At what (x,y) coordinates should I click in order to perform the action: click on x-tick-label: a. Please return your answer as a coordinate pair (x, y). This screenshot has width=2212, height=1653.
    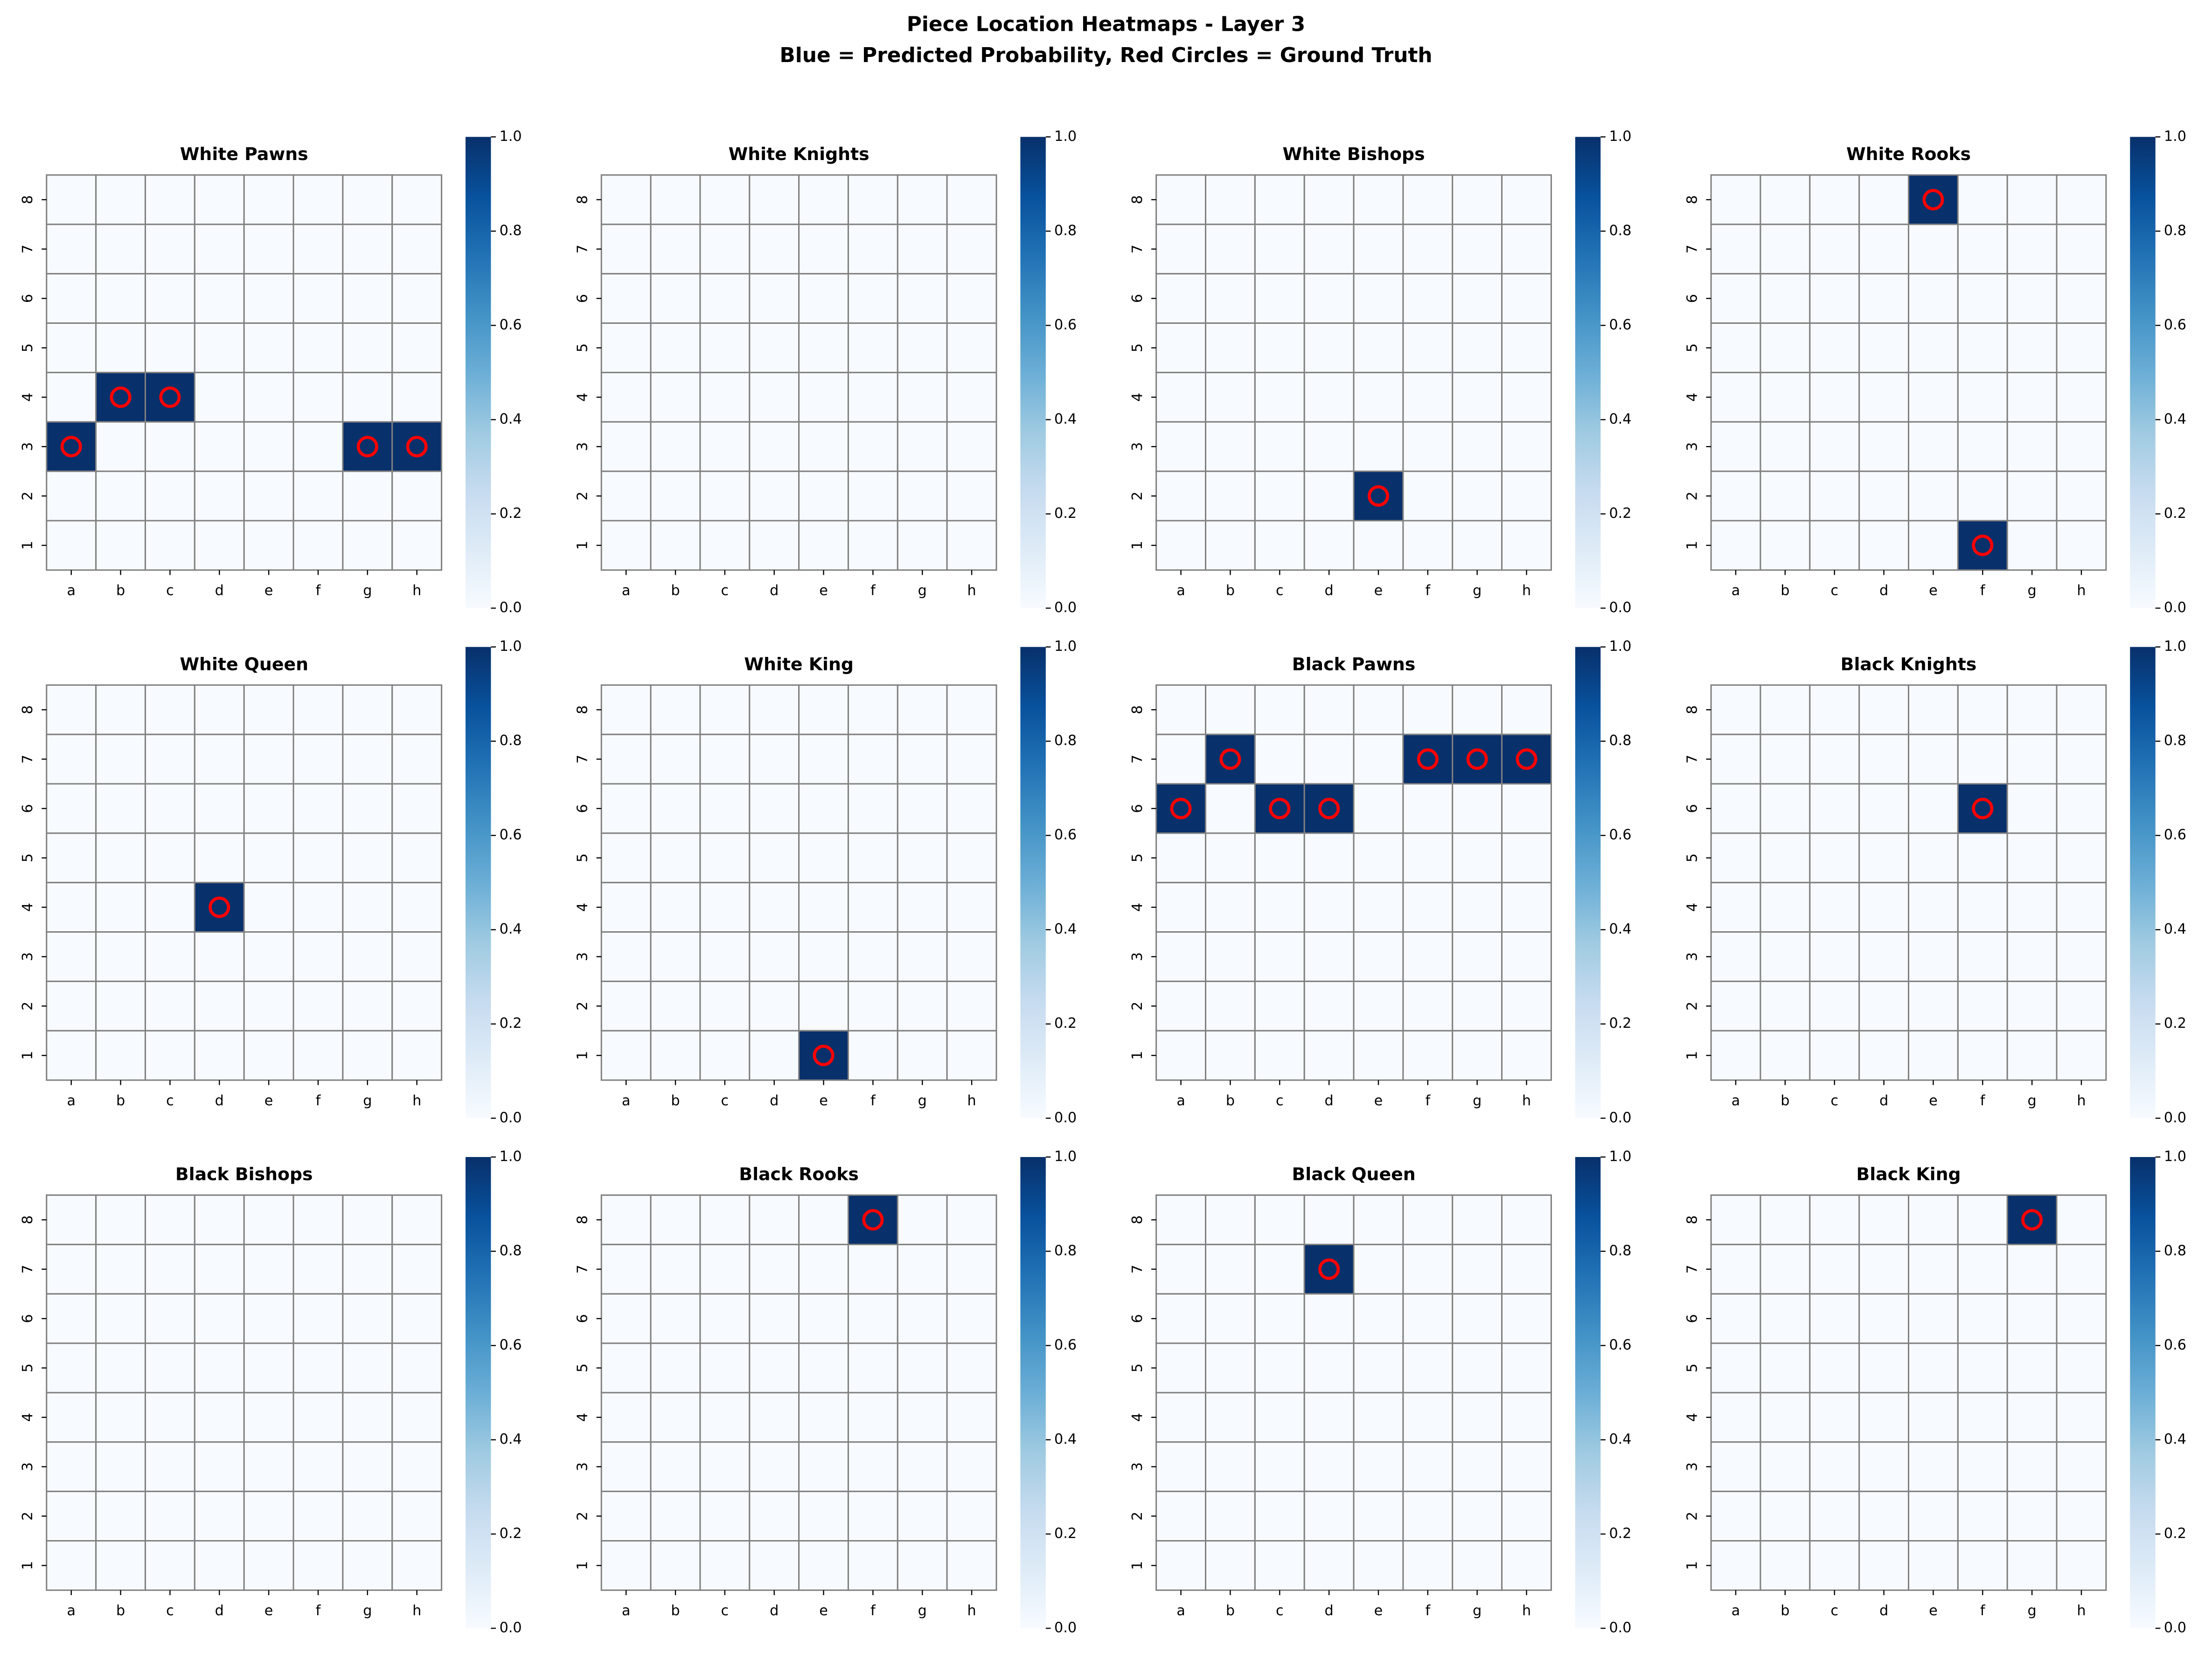
    Looking at the image, I should click on (1180, 591).